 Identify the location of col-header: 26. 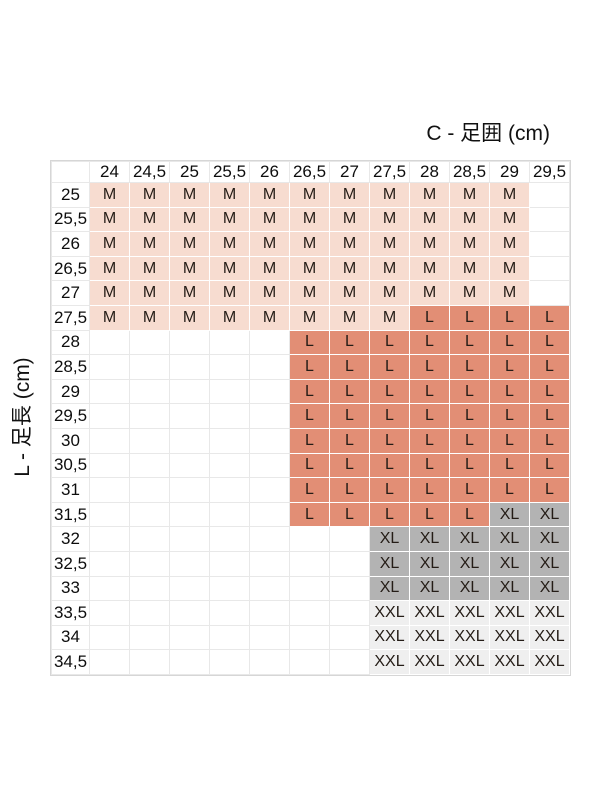
(269, 172).